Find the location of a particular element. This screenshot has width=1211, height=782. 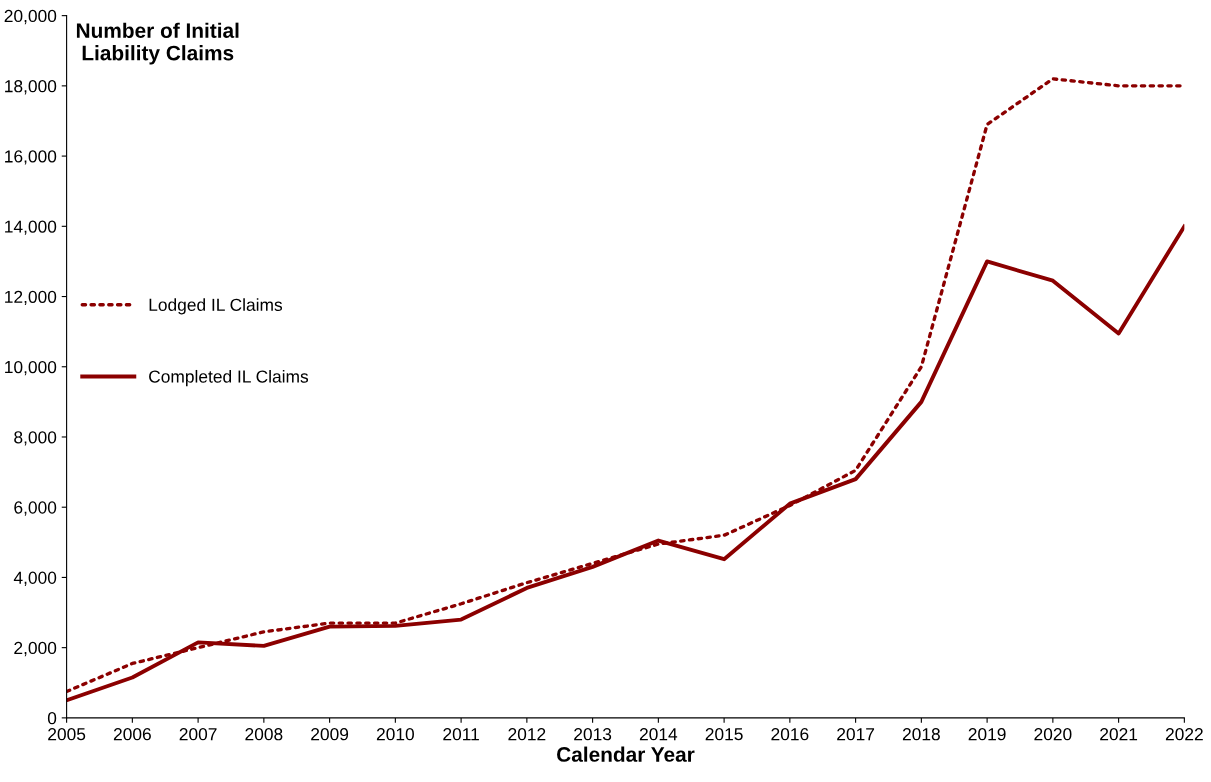

legend-label: Lodged IL Claims is located at coordinates (216, 306).